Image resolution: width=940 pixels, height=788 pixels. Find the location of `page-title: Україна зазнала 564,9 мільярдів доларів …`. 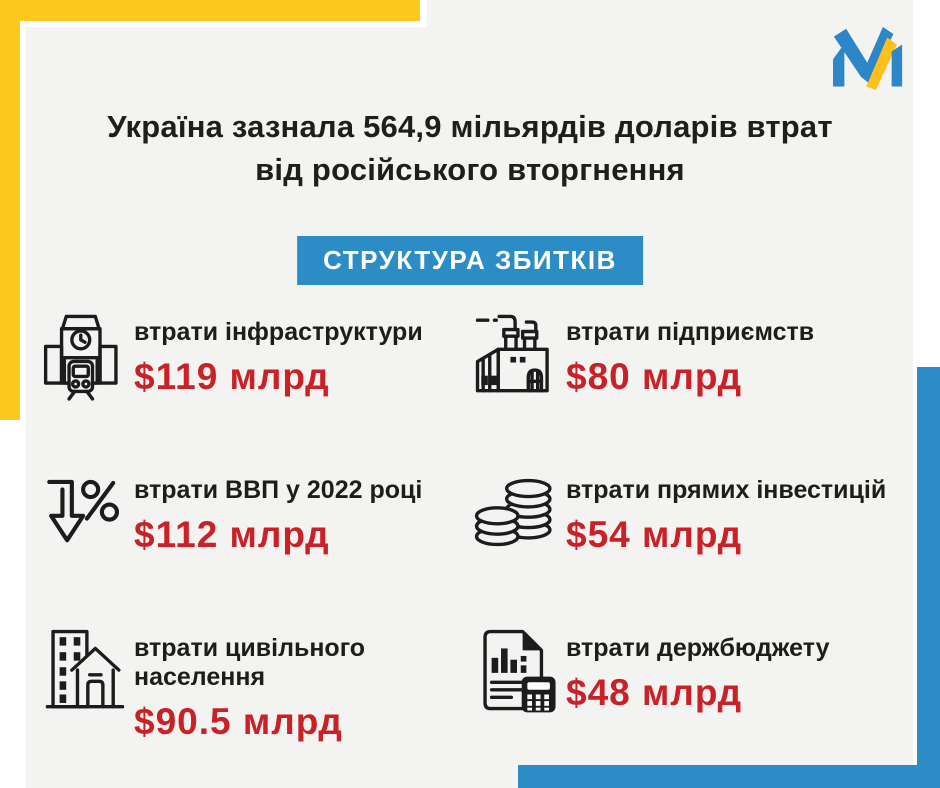

page-title: Україна зазнала 564,9 мільярдів доларів … is located at coordinates (470, 149).